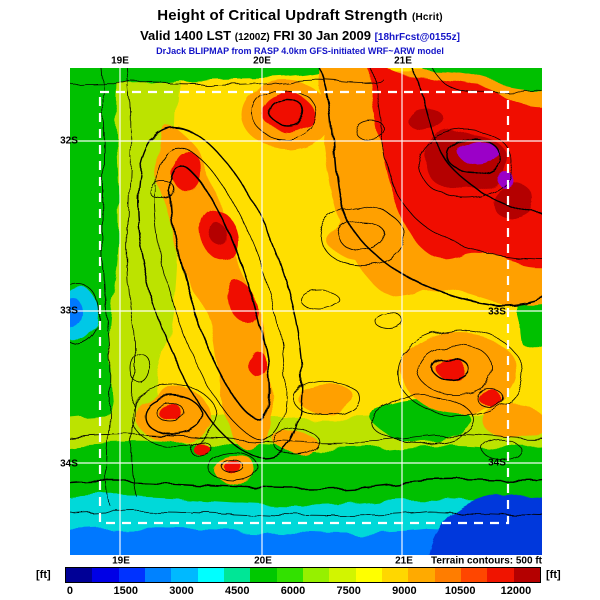  What do you see at coordinates (43, 575) in the screenshot?
I see `colorbar-unit-left: [ft]` at bounding box center [43, 575].